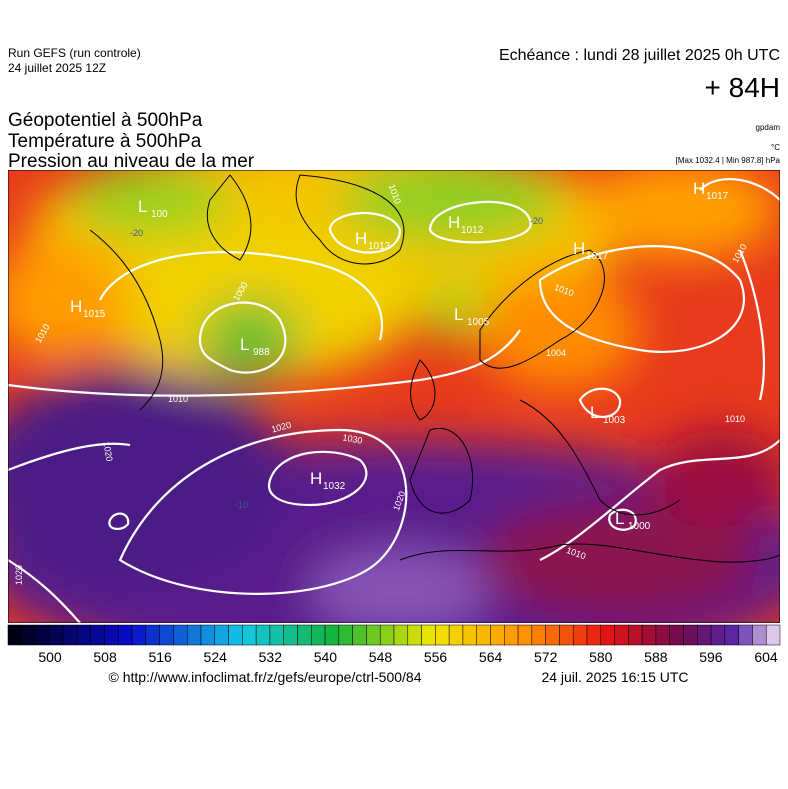  I want to click on pressure-center-value: 1013, so click(379, 246).